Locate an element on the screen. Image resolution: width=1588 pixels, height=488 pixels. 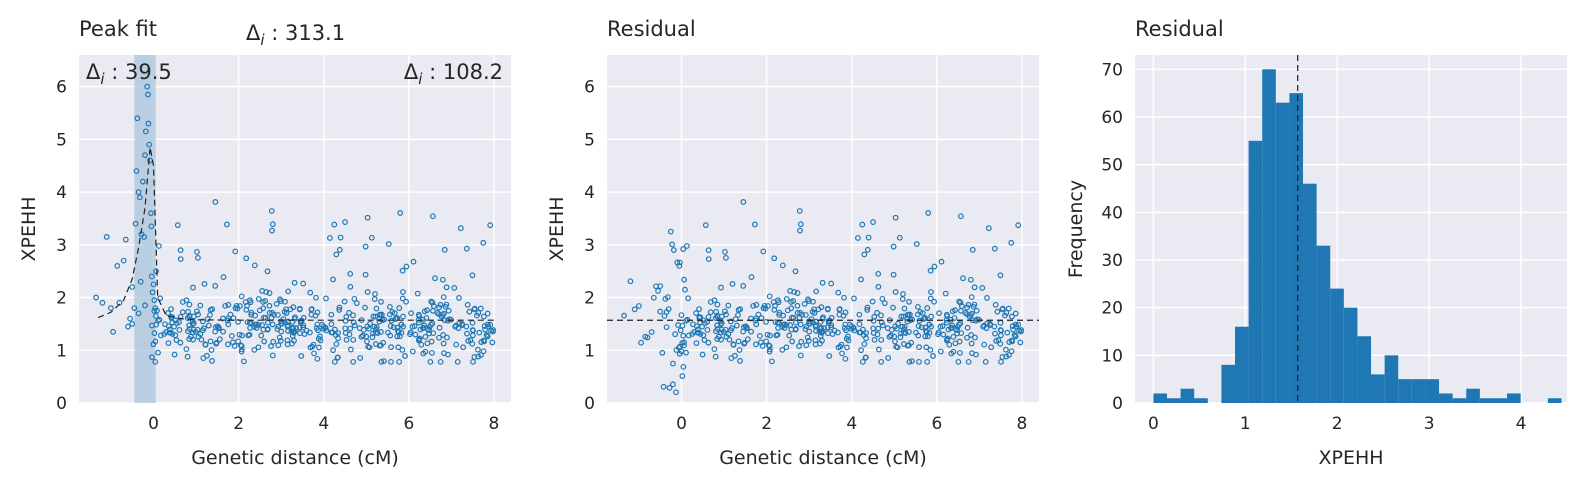
y-tick-label: 50 is located at coordinates (1112, 166).